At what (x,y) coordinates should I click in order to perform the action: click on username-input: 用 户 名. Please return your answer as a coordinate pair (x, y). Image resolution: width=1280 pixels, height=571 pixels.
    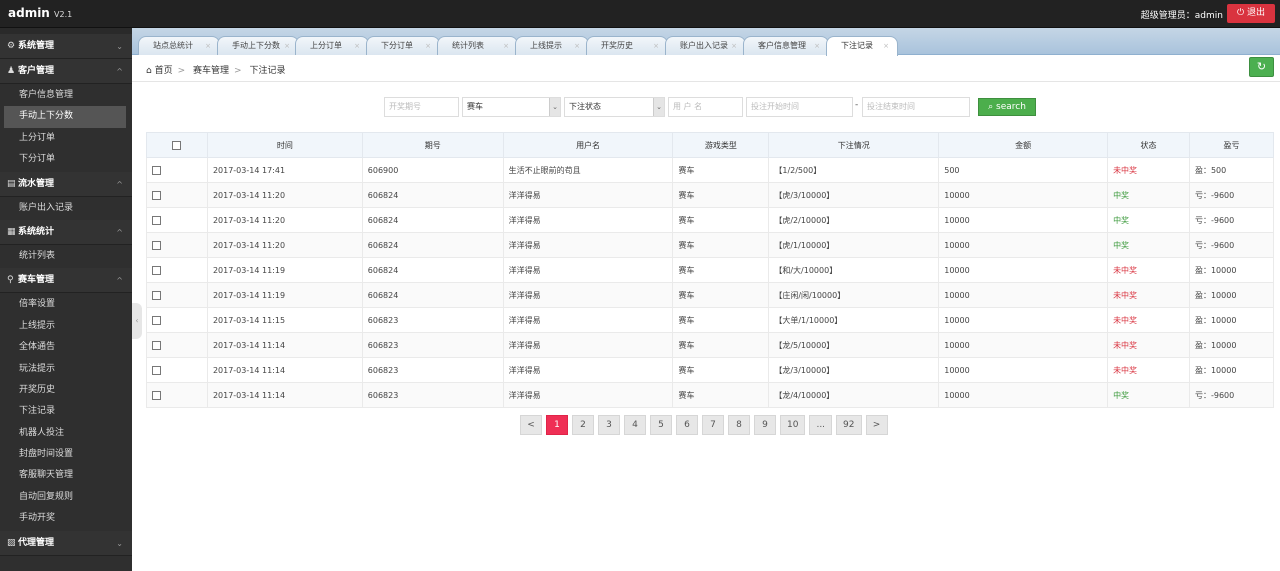
    Looking at the image, I should click on (705, 107).